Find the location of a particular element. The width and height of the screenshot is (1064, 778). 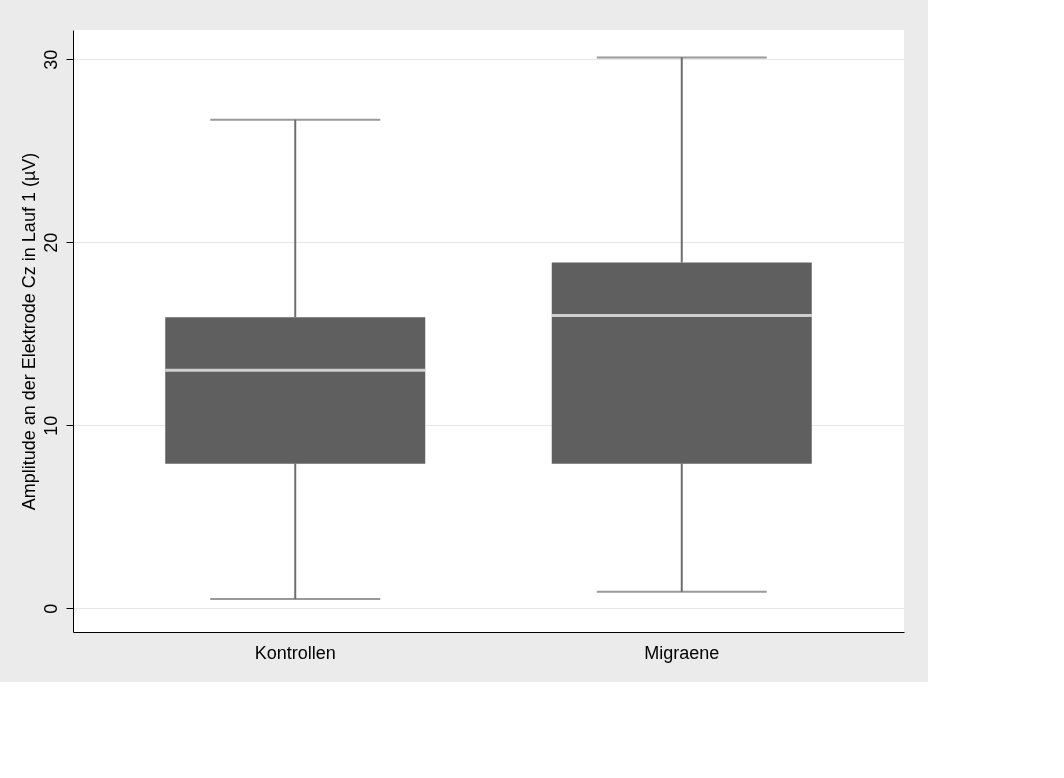

x-tick-label: Kontrollen is located at coordinates (295, 652).